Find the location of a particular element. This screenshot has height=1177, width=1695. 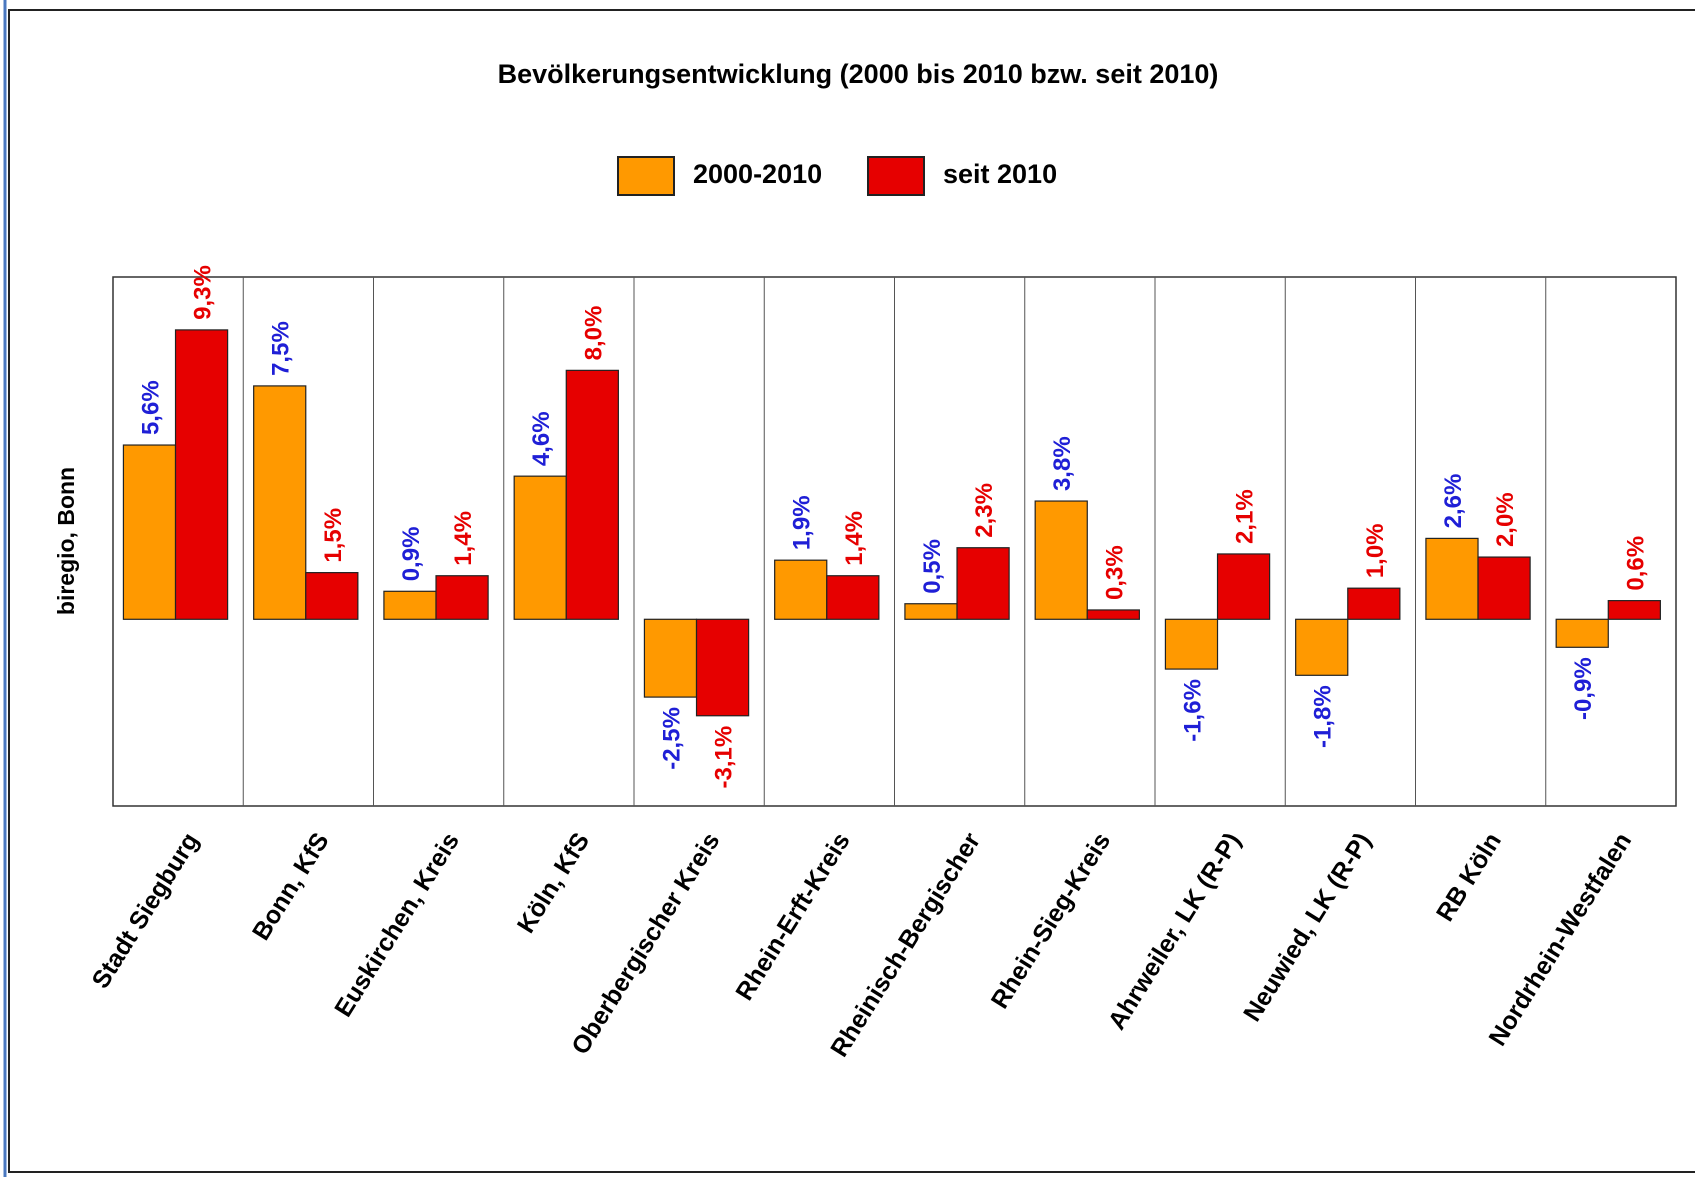

x-tick-label: Stadt Siegburg is located at coordinates (145, 911).